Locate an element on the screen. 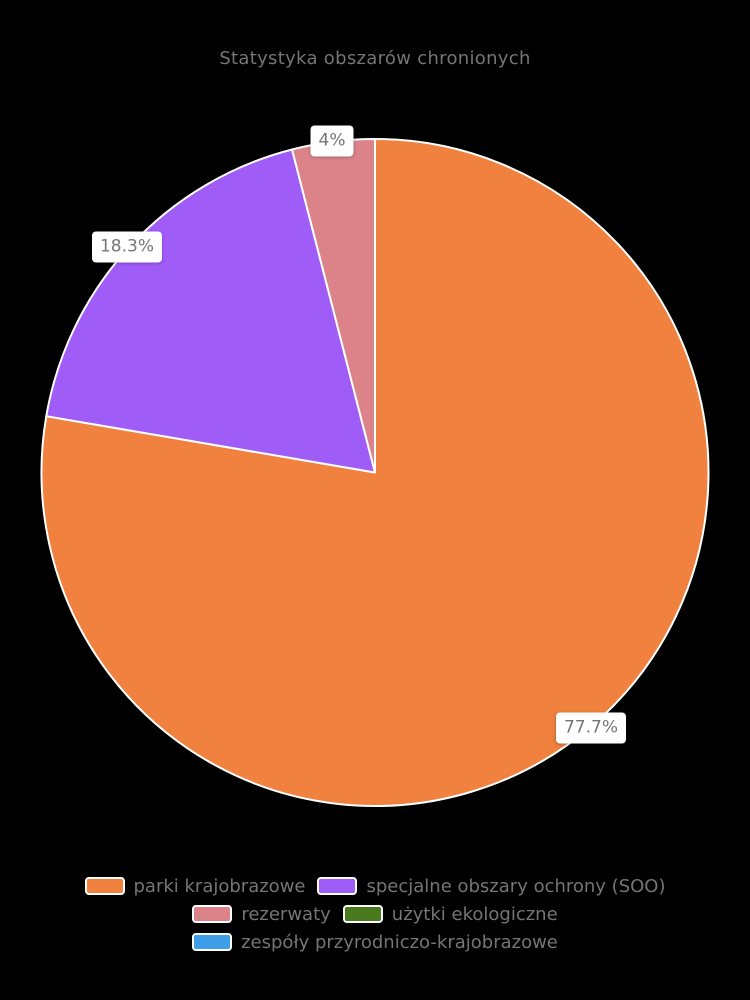 The width and height of the screenshot is (750, 1000). legend-row-2: rezerwaty użytki ekologiczne is located at coordinates (374, 914).